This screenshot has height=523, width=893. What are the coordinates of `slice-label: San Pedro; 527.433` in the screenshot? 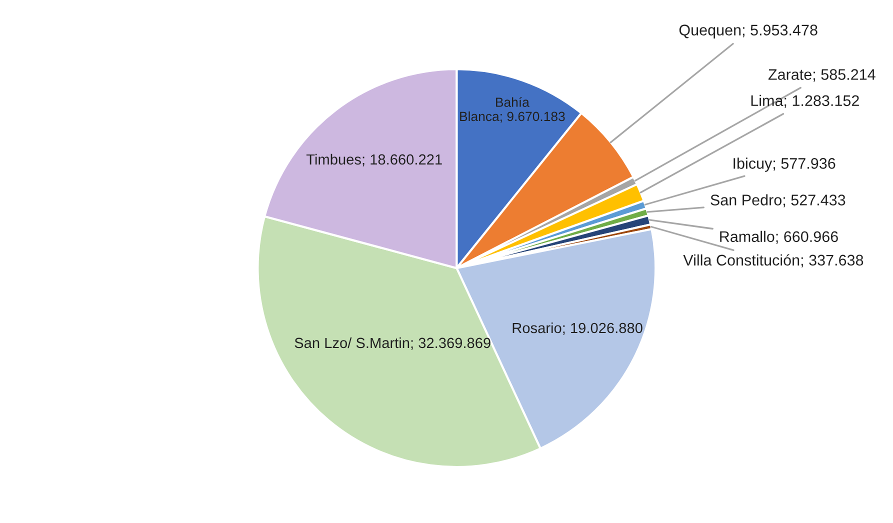 It's located at (778, 201).